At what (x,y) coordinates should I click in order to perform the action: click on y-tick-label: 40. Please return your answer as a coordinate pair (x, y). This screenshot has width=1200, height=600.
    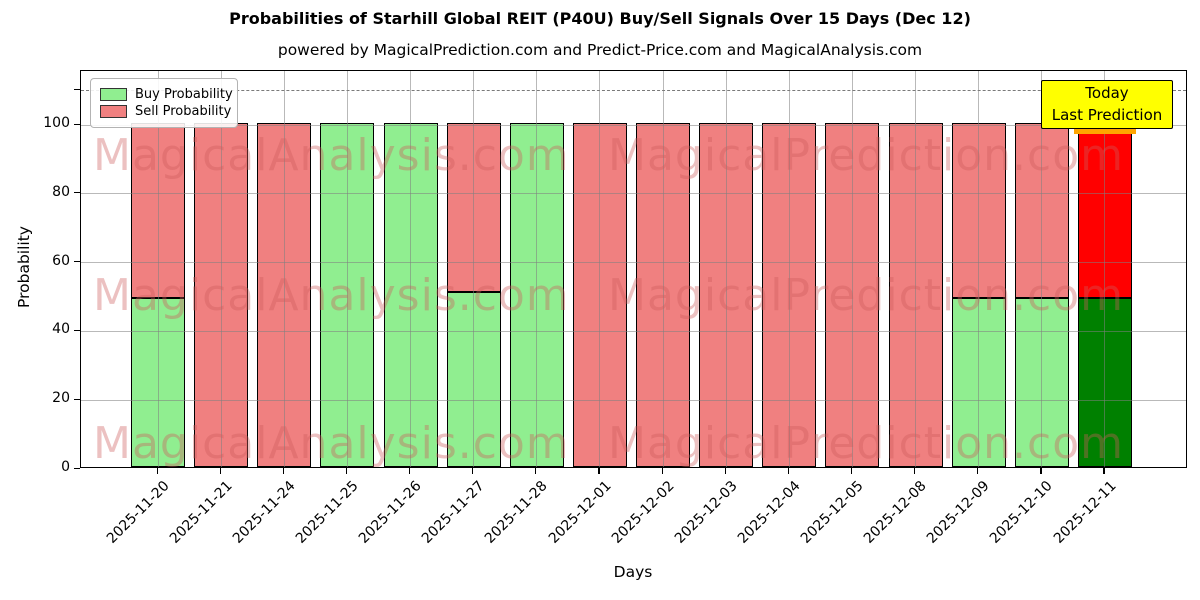
    Looking at the image, I should click on (61, 329).